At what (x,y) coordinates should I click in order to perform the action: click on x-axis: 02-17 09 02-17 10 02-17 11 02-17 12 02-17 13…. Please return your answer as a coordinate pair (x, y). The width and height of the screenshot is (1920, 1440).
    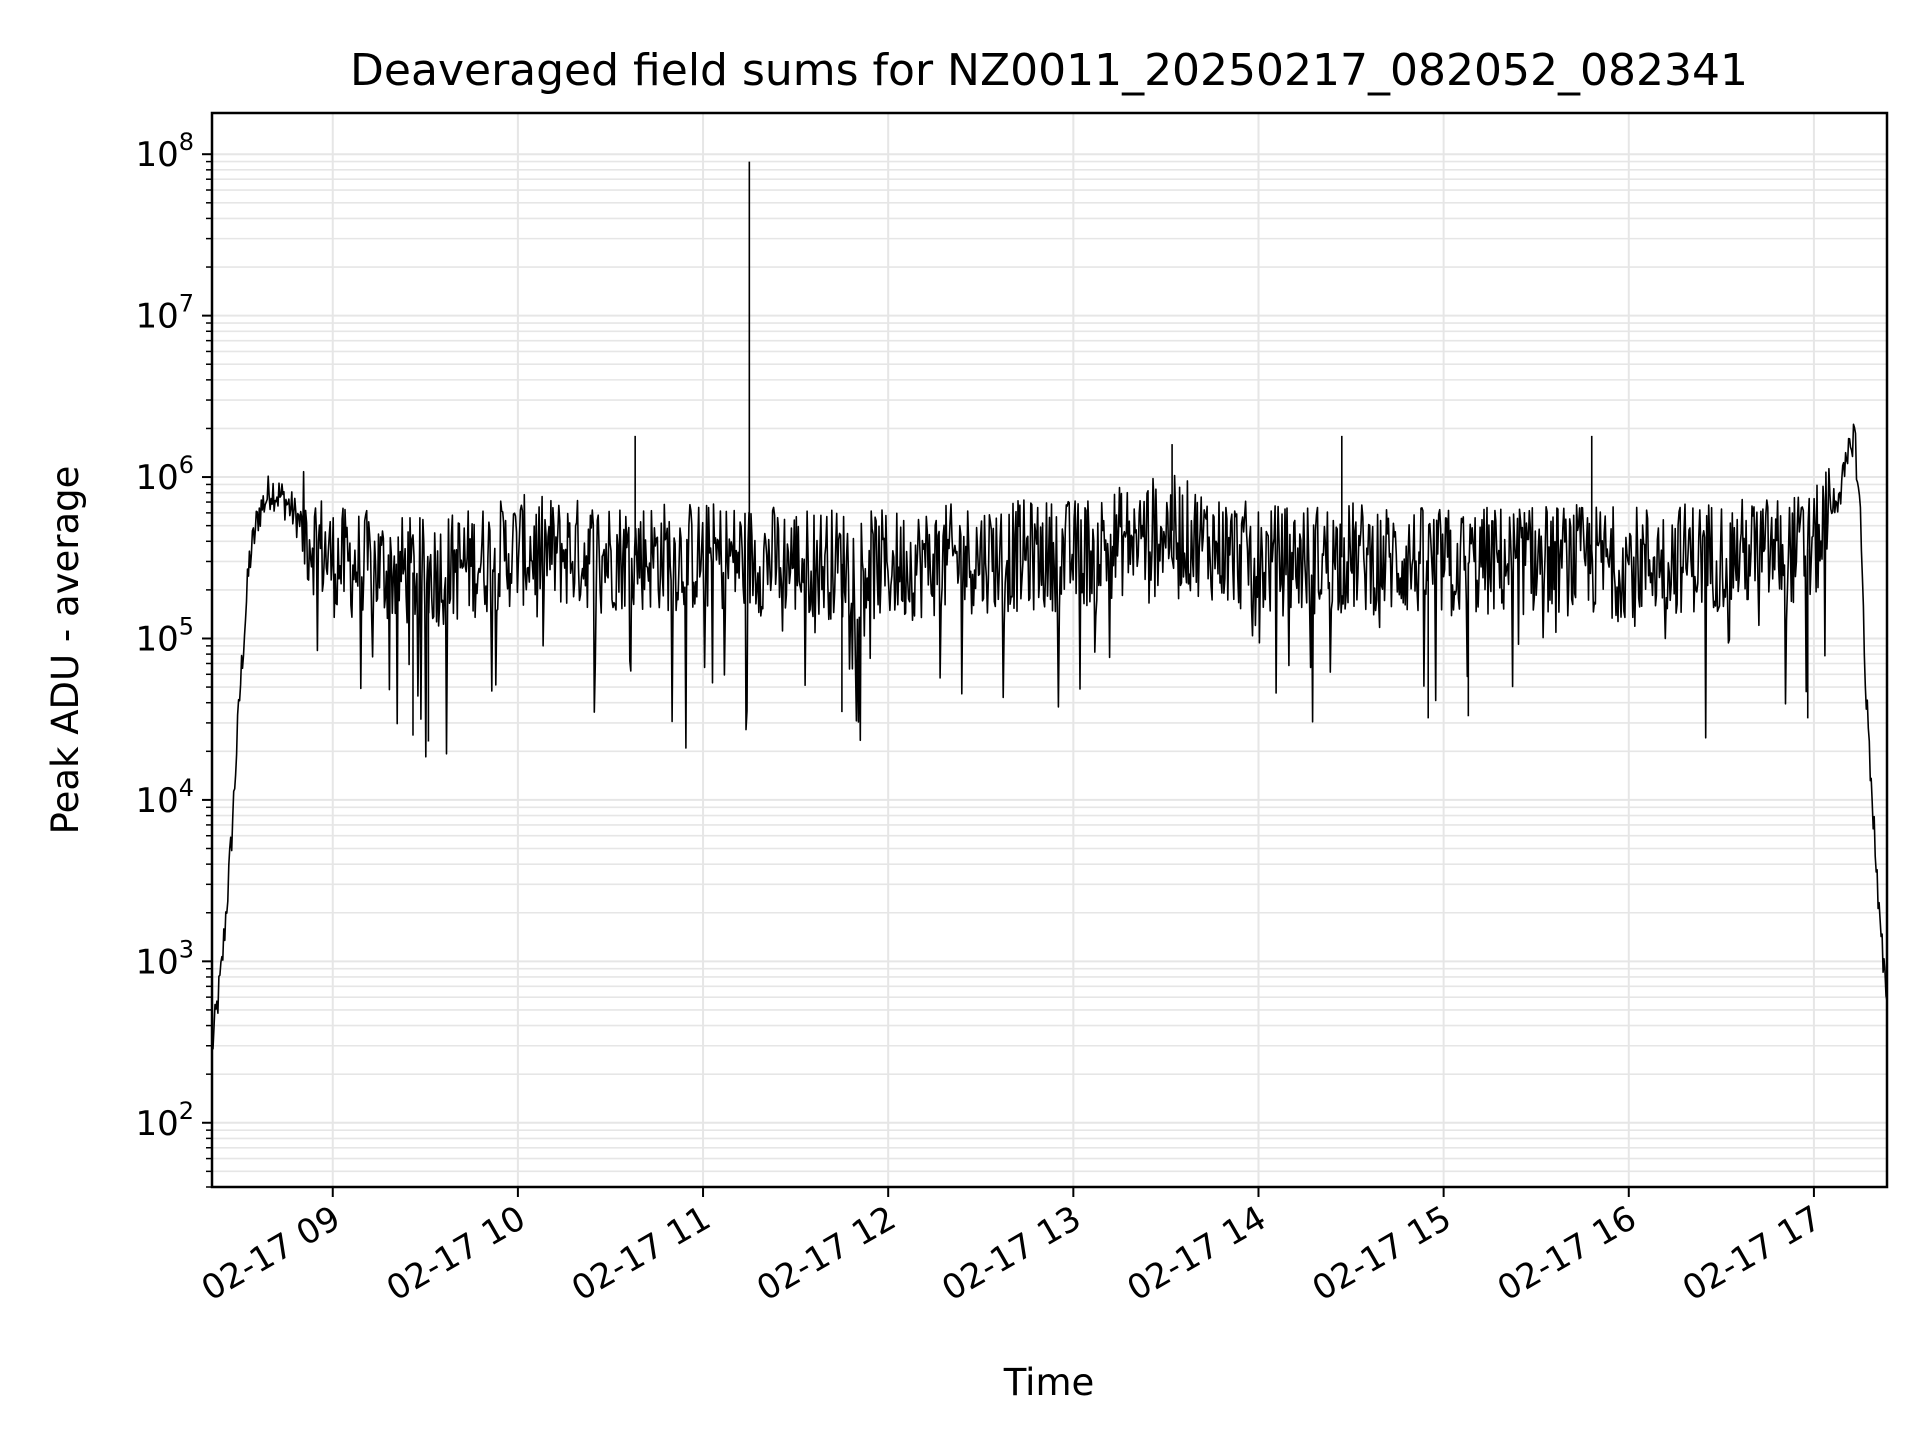
    Looking at the image, I should click on (1011, 1248).